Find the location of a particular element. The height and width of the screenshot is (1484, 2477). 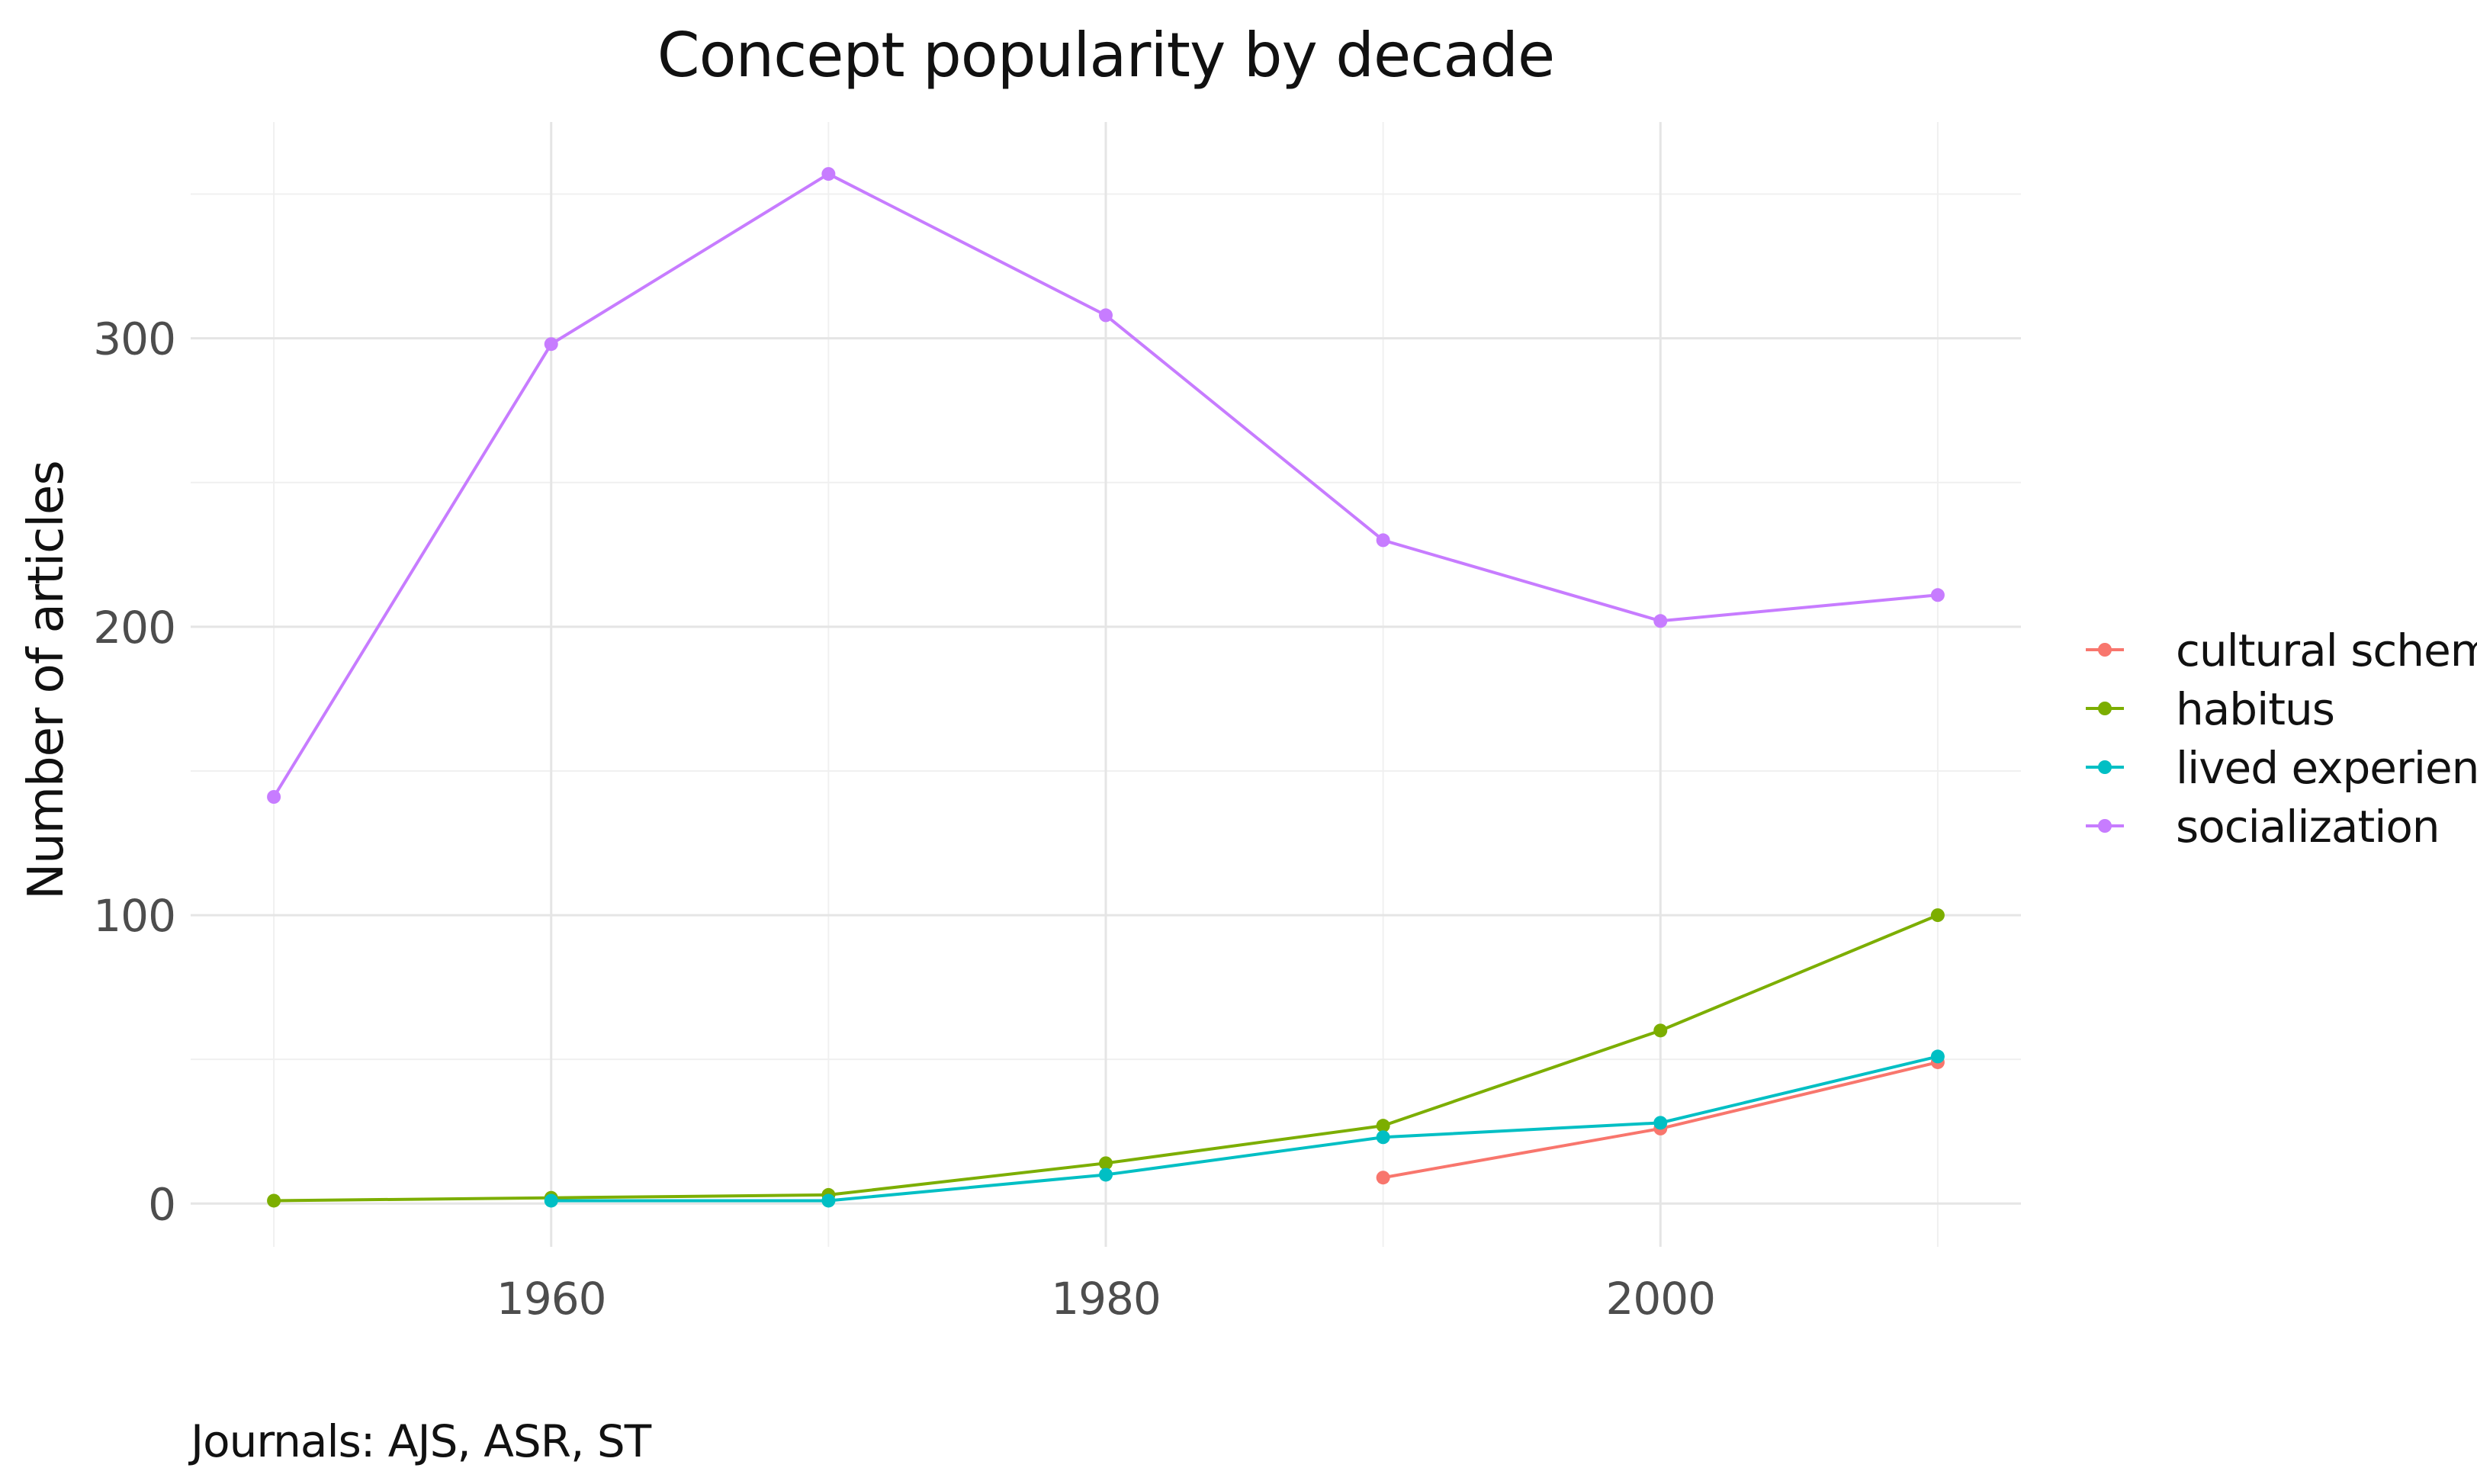

legend-item-cultural-schema: cultural schema is located at coordinates (2281, 650).